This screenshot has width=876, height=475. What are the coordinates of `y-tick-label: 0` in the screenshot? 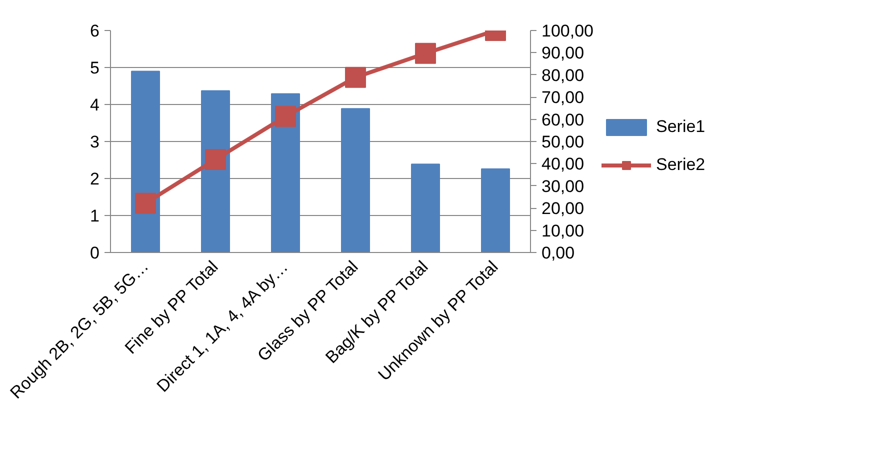 It's located at (95, 253).